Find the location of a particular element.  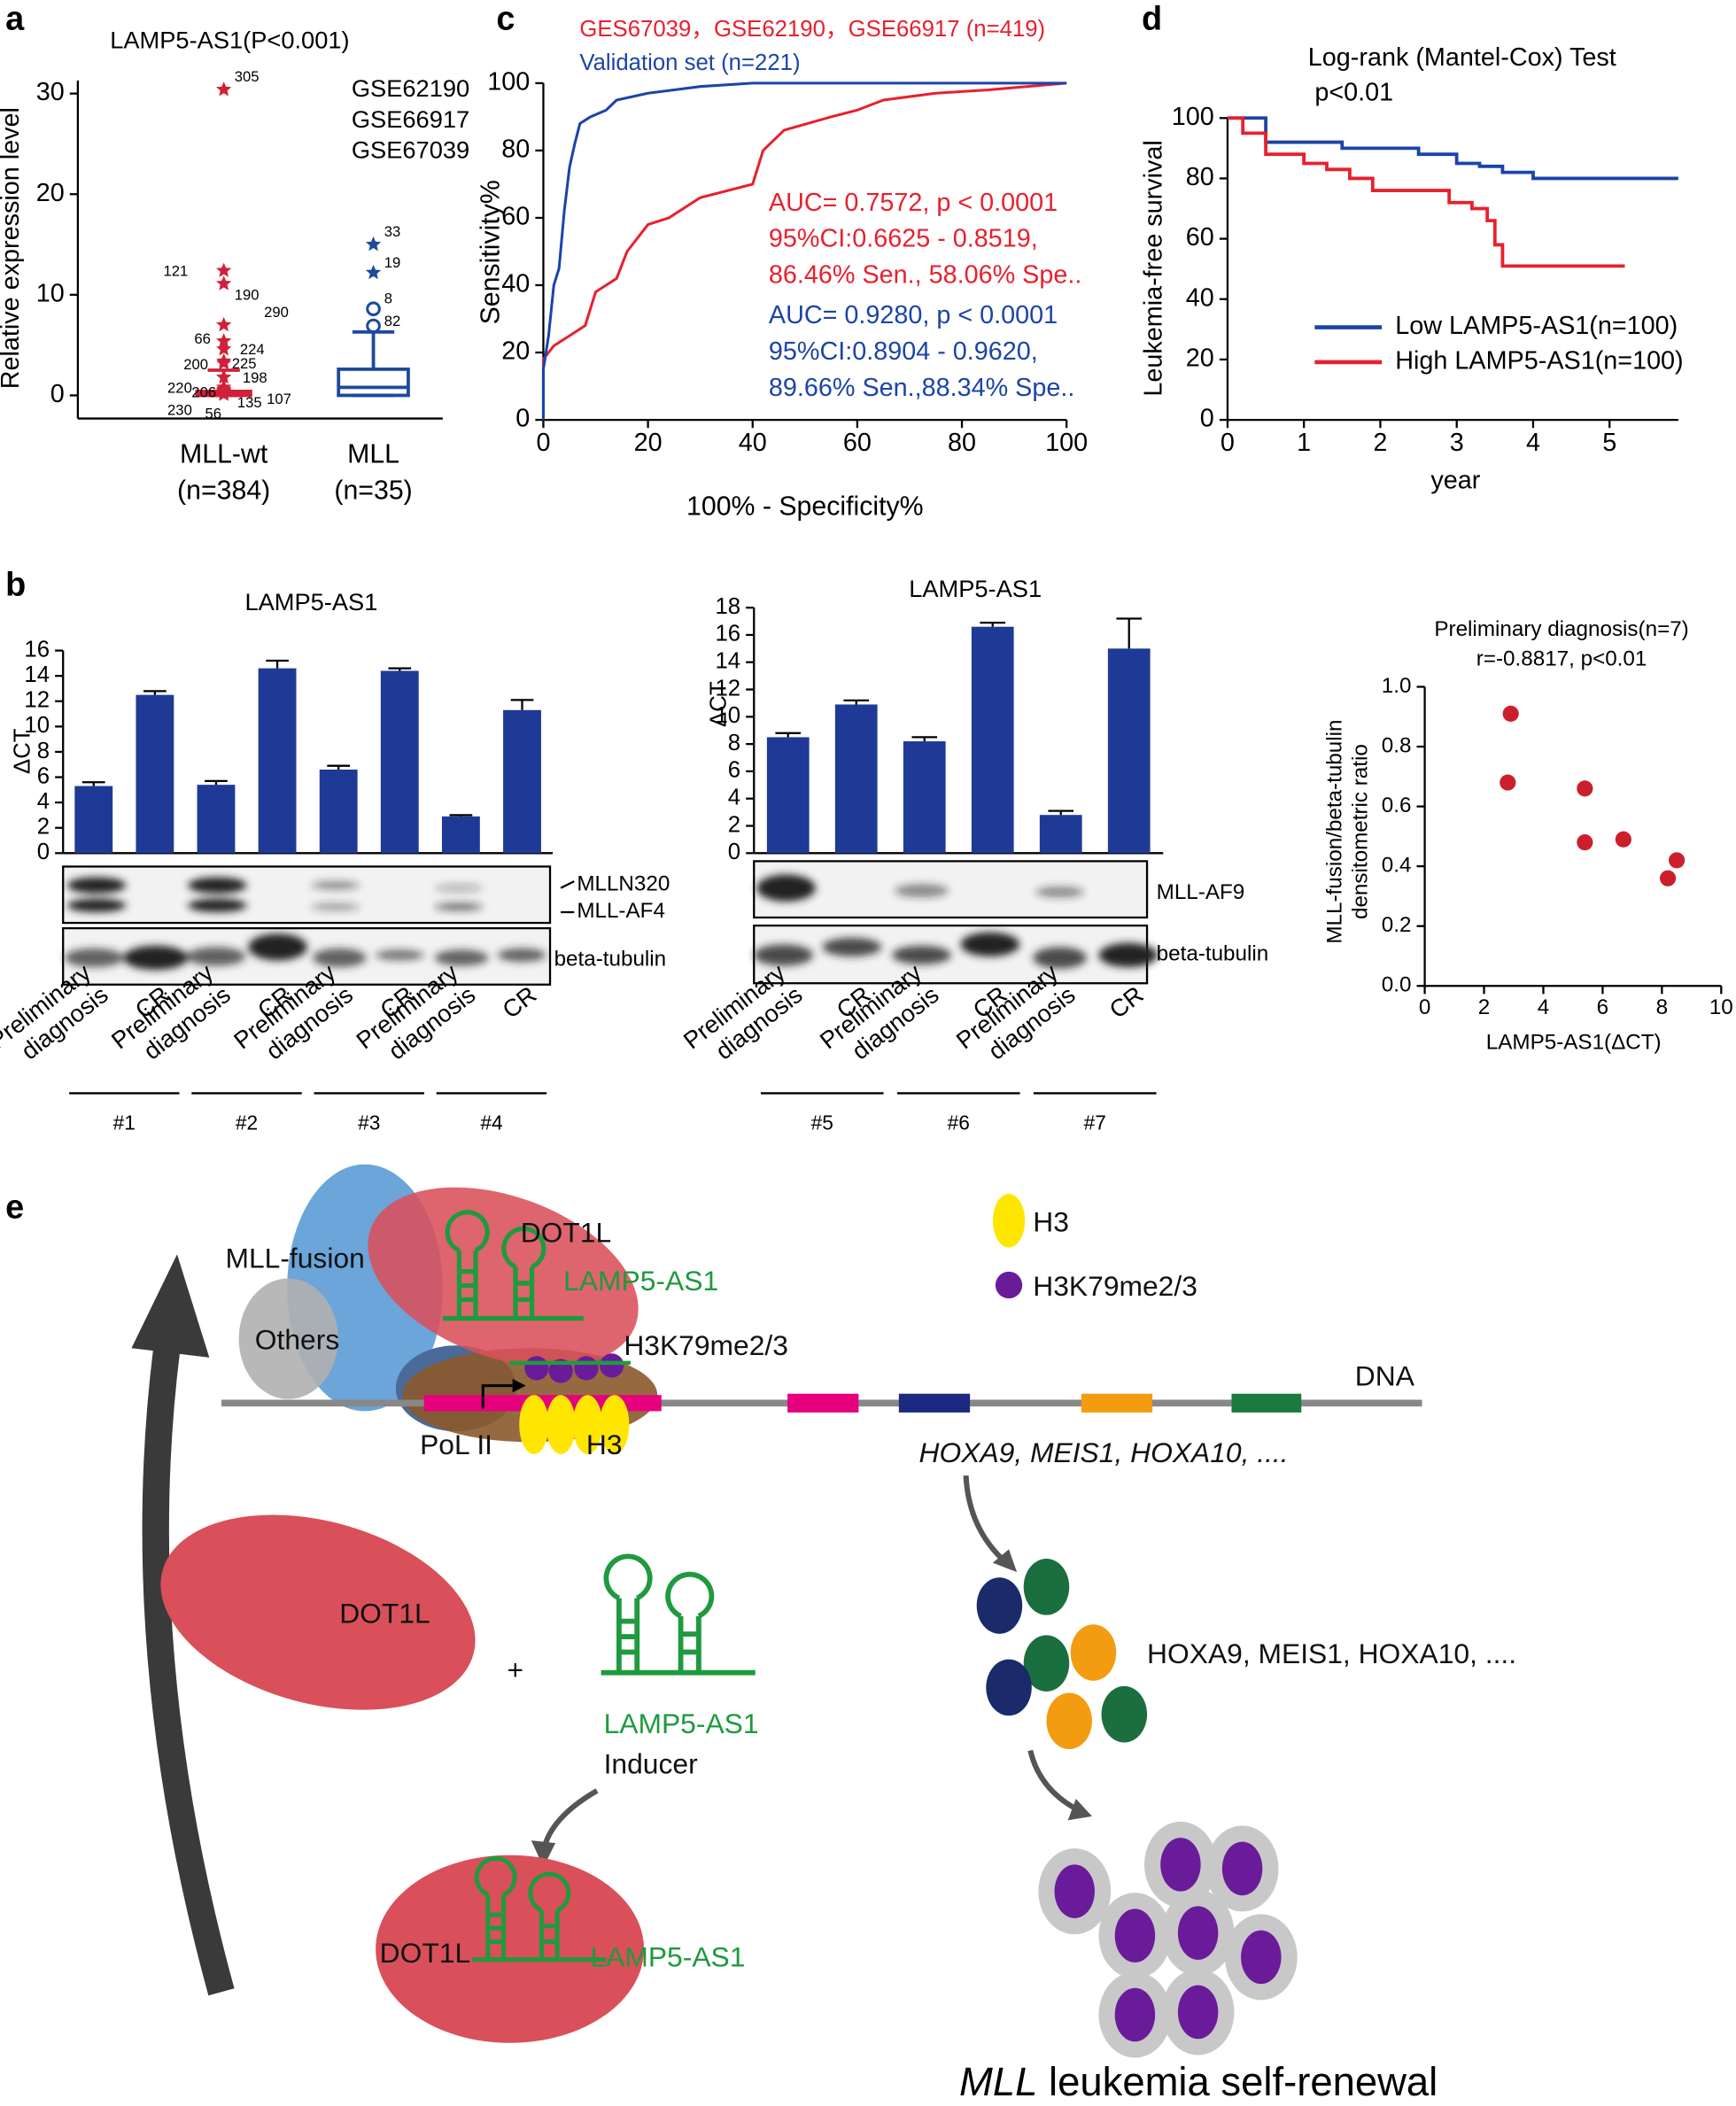

outlier-label: 56 is located at coordinates (213, 414).